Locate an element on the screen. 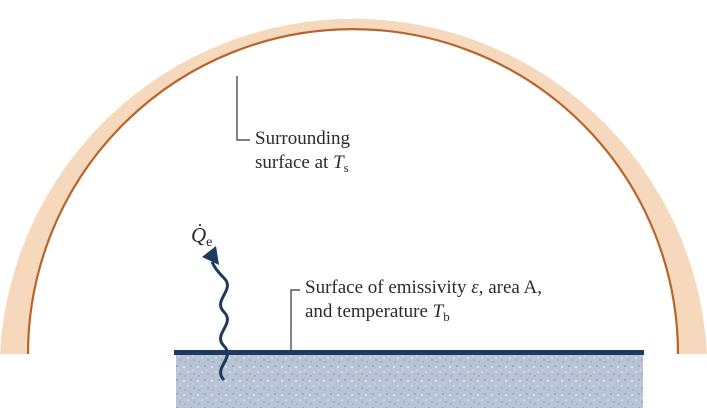  emissivity-symbol: ε is located at coordinates (475, 287).